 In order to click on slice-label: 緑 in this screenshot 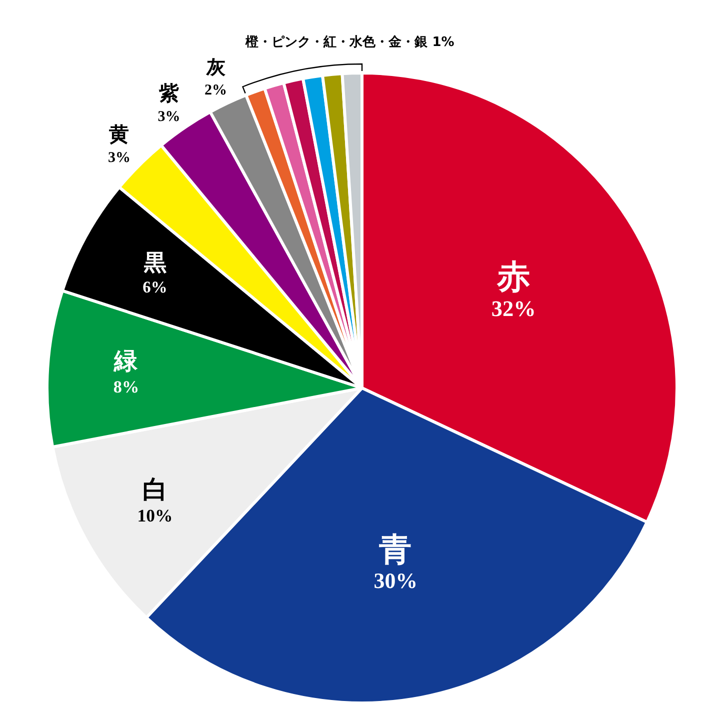, I will do `click(126, 361)`.